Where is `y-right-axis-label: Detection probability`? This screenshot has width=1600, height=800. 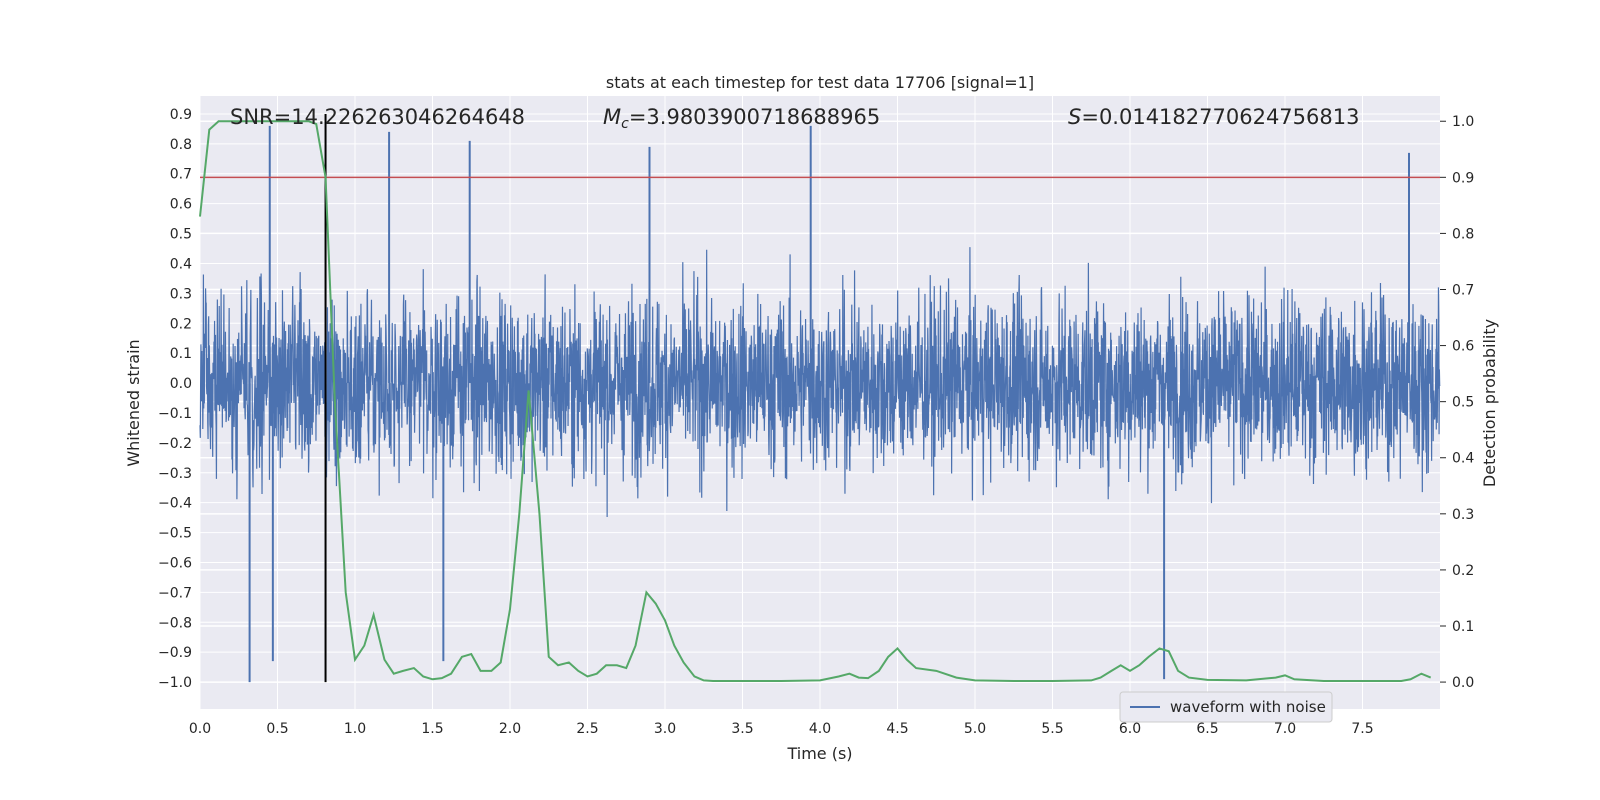
y-right-axis-label: Detection probability is located at coordinates (1489, 403).